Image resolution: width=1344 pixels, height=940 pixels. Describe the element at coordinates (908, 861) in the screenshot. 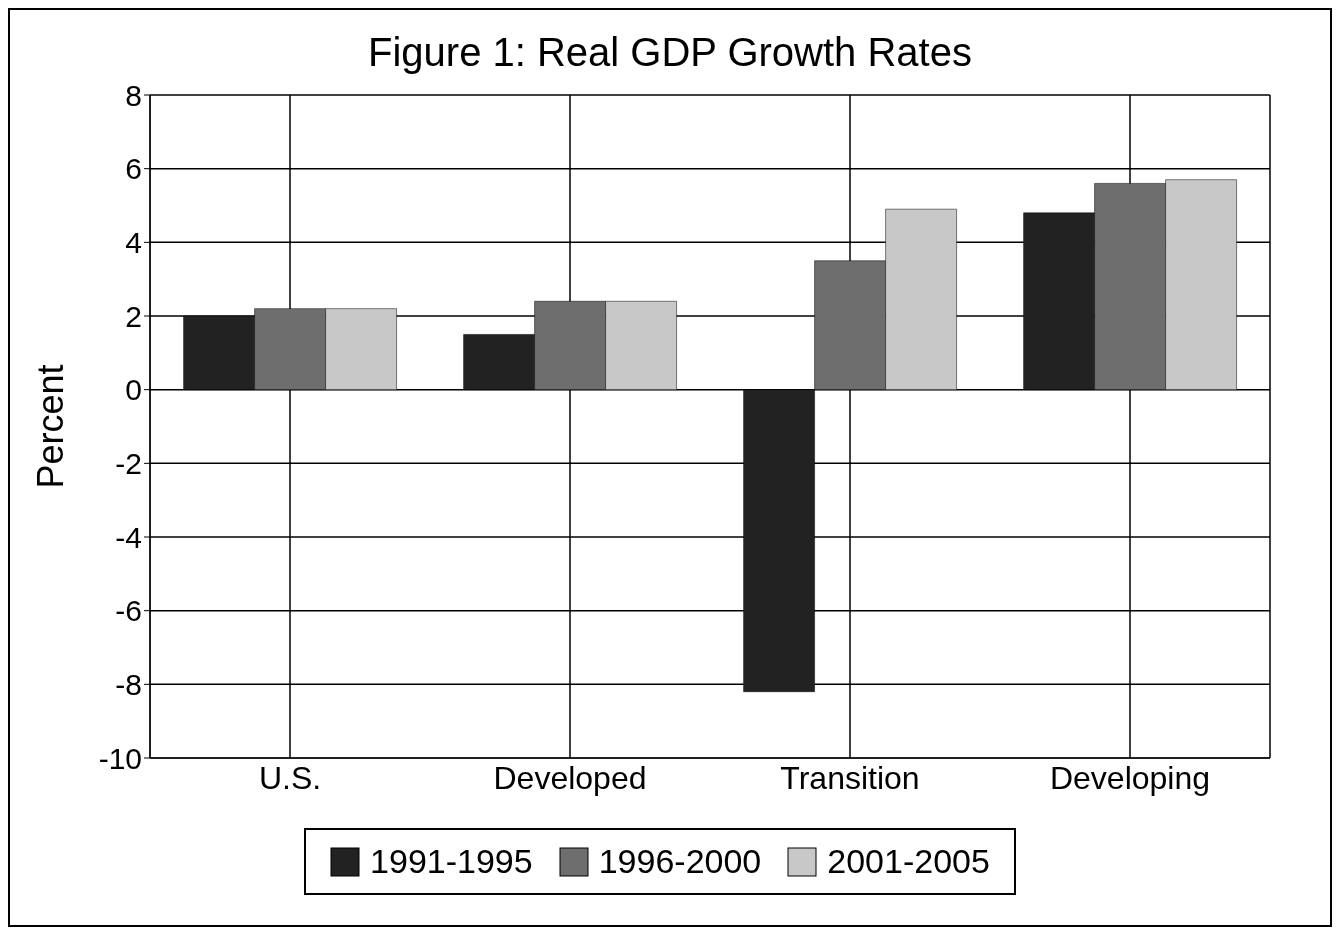

I see `legend-label: 2001-2005` at that location.